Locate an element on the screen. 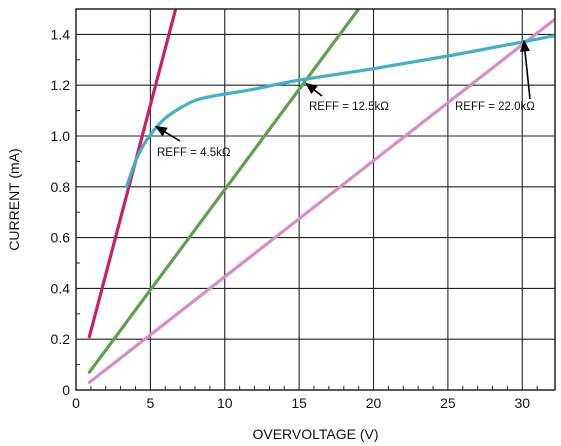  y-tick-label: 0.6 is located at coordinates (61, 238).